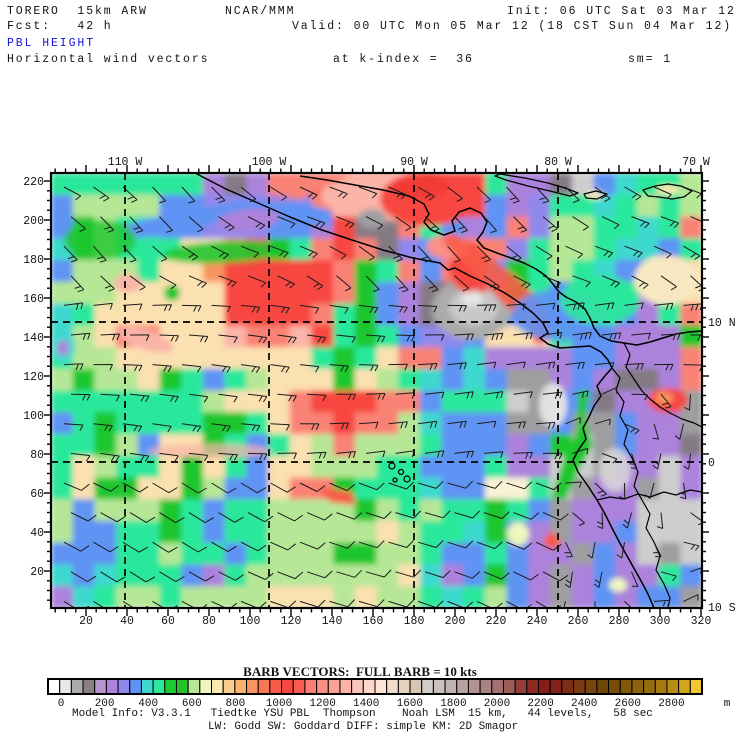 The height and width of the screenshot is (740, 740). Describe the element at coordinates (148, 704) in the screenshot. I see `svg-text: 400` at that location.